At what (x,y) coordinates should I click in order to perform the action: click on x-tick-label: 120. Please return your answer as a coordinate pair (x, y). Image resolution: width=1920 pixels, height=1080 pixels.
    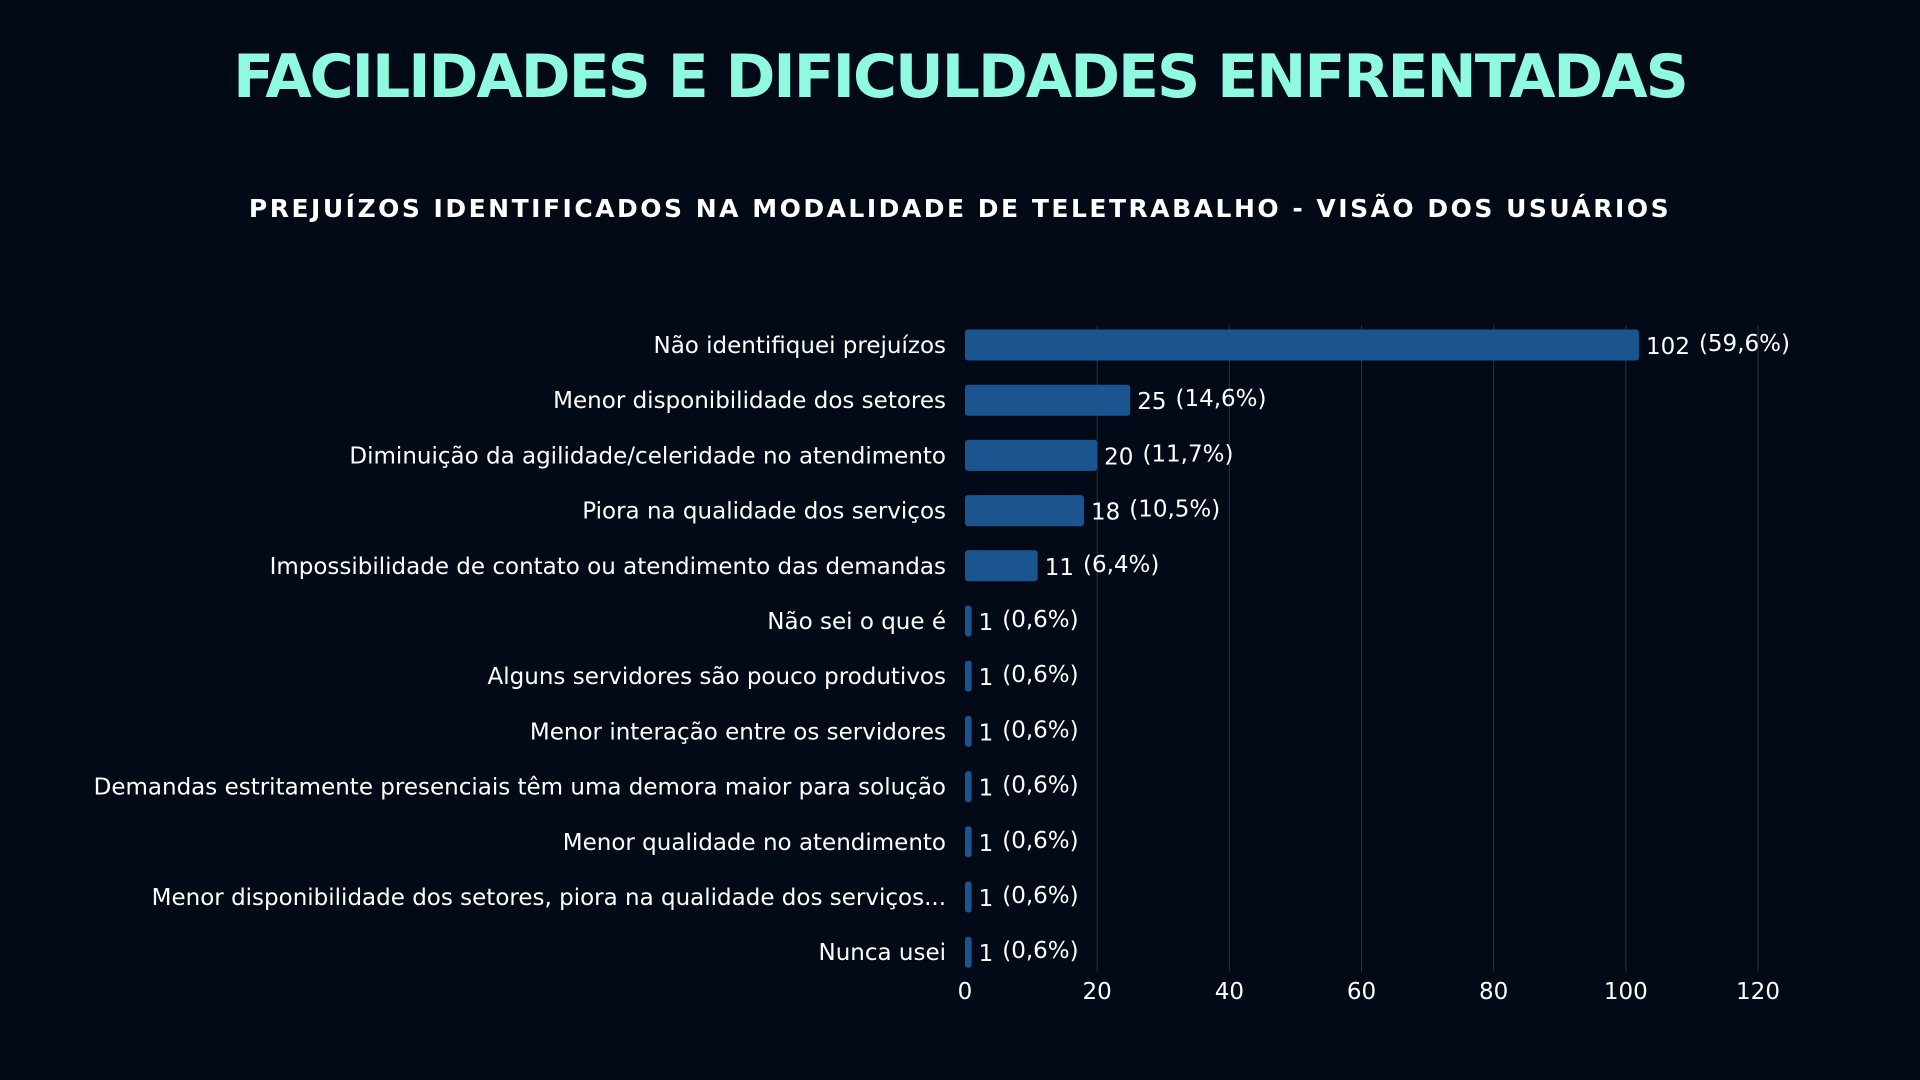
    Looking at the image, I should click on (1758, 992).